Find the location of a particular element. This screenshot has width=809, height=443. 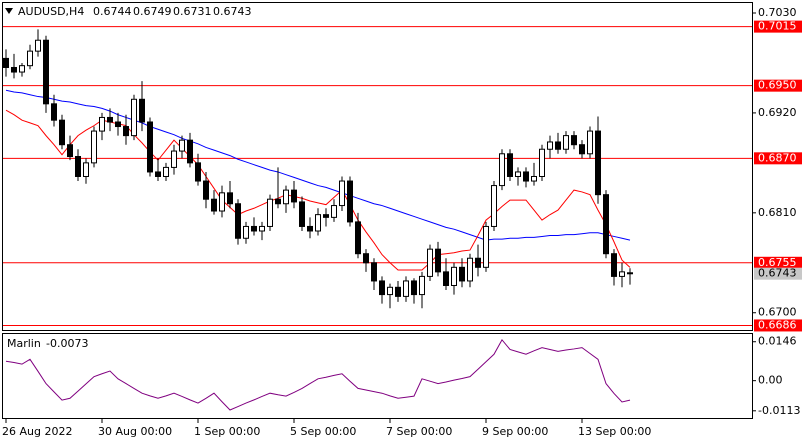

header-close: 0.6743 is located at coordinates (232, 11).